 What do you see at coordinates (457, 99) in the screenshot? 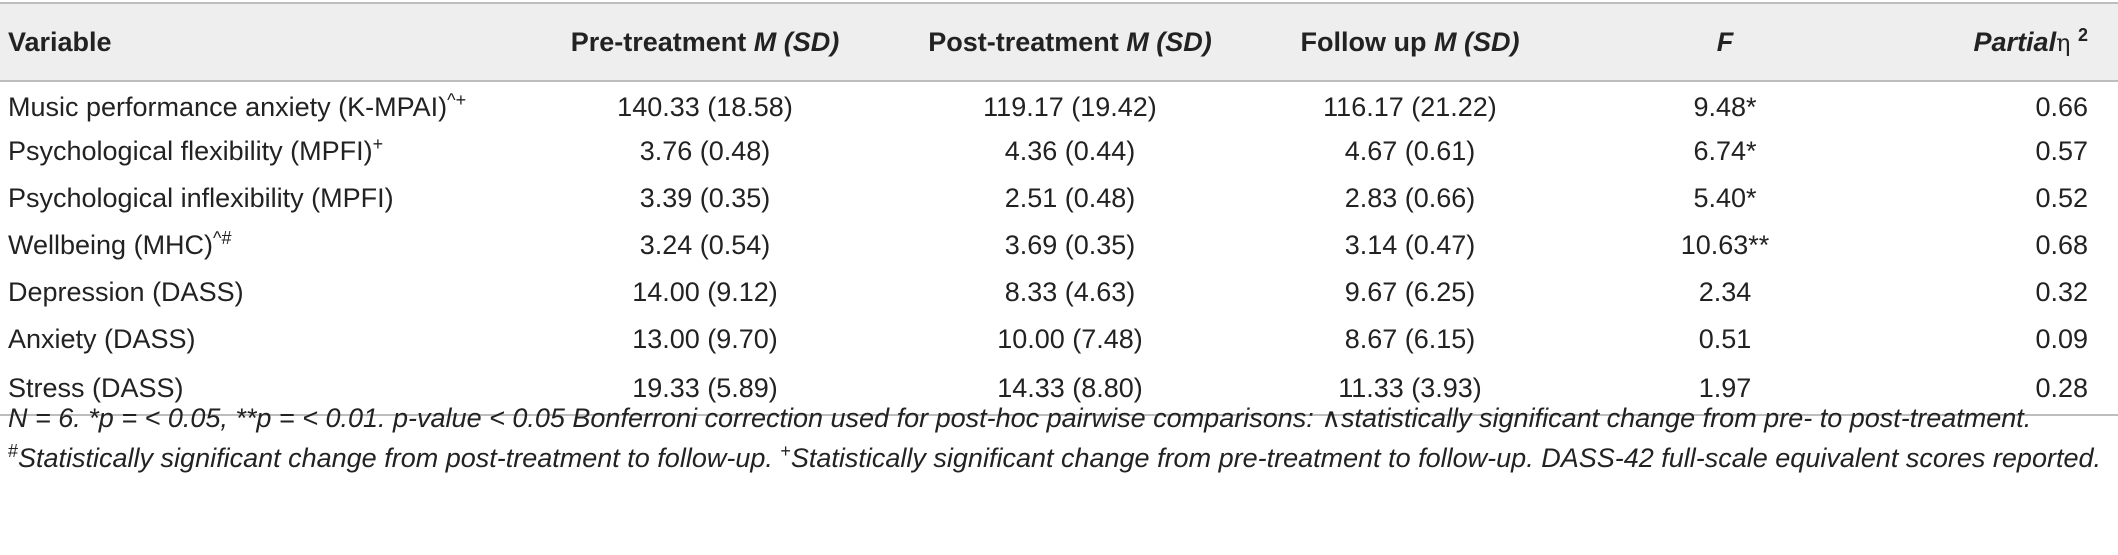
I see `significance-marks: ^+` at bounding box center [457, 99].